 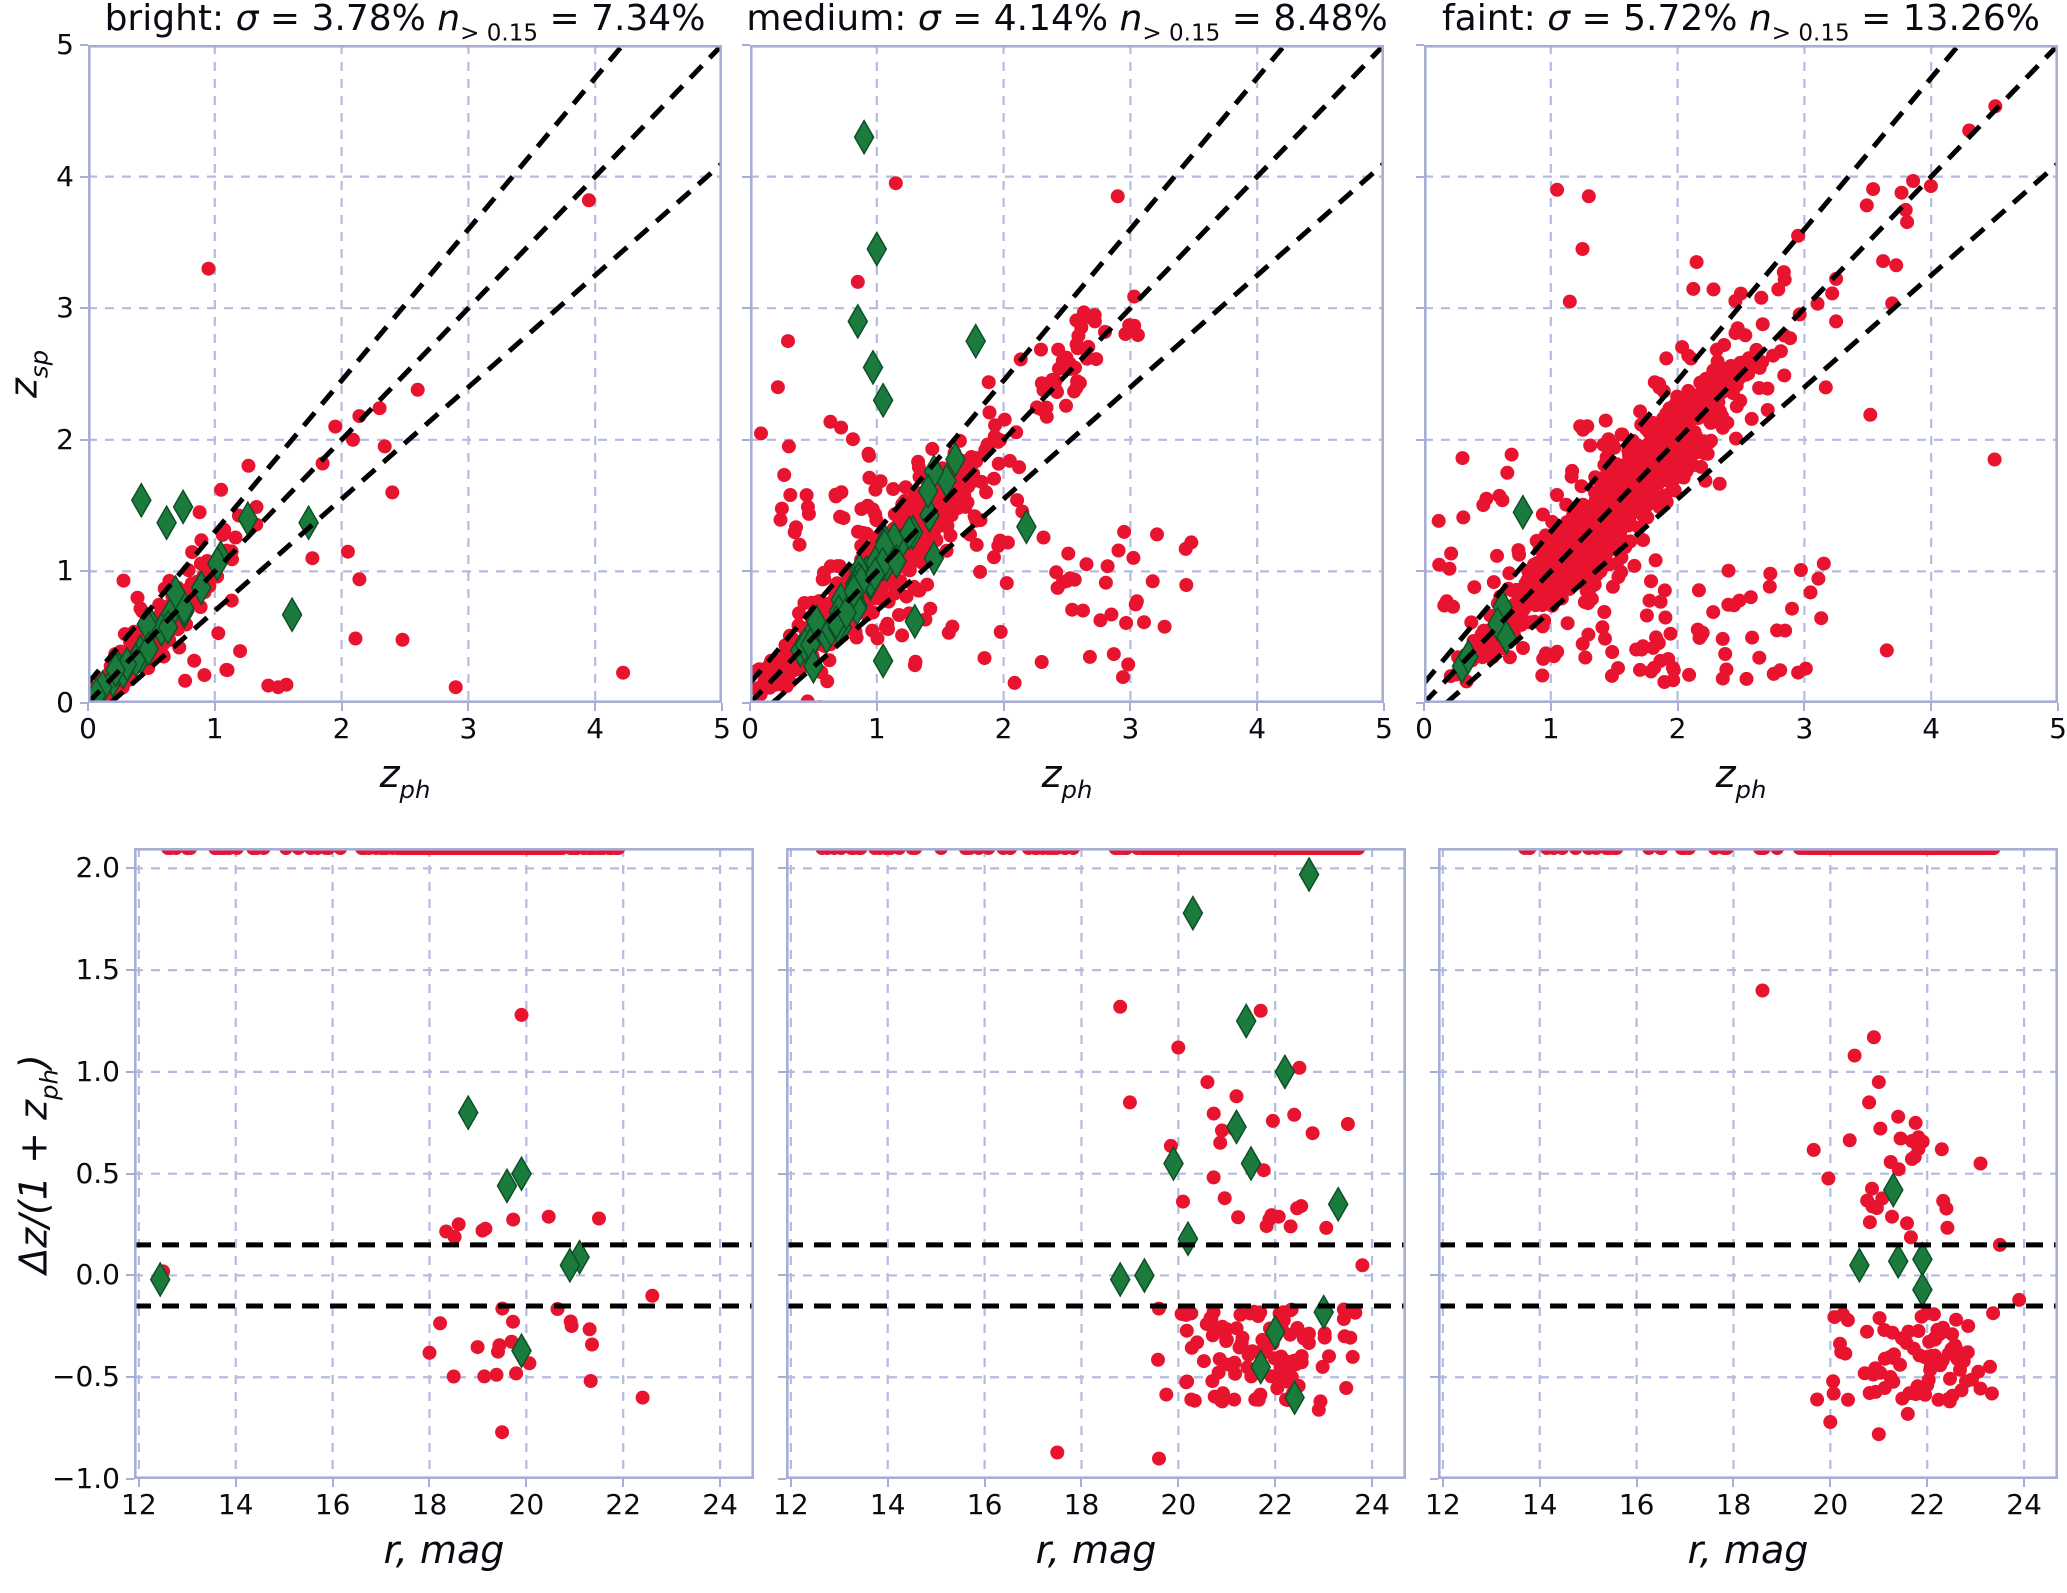 I want to click on panel-faint-zsp-title: faint: σ = 5.72% n> 0.15 = 13.26%, so click(x=1741, y=23).